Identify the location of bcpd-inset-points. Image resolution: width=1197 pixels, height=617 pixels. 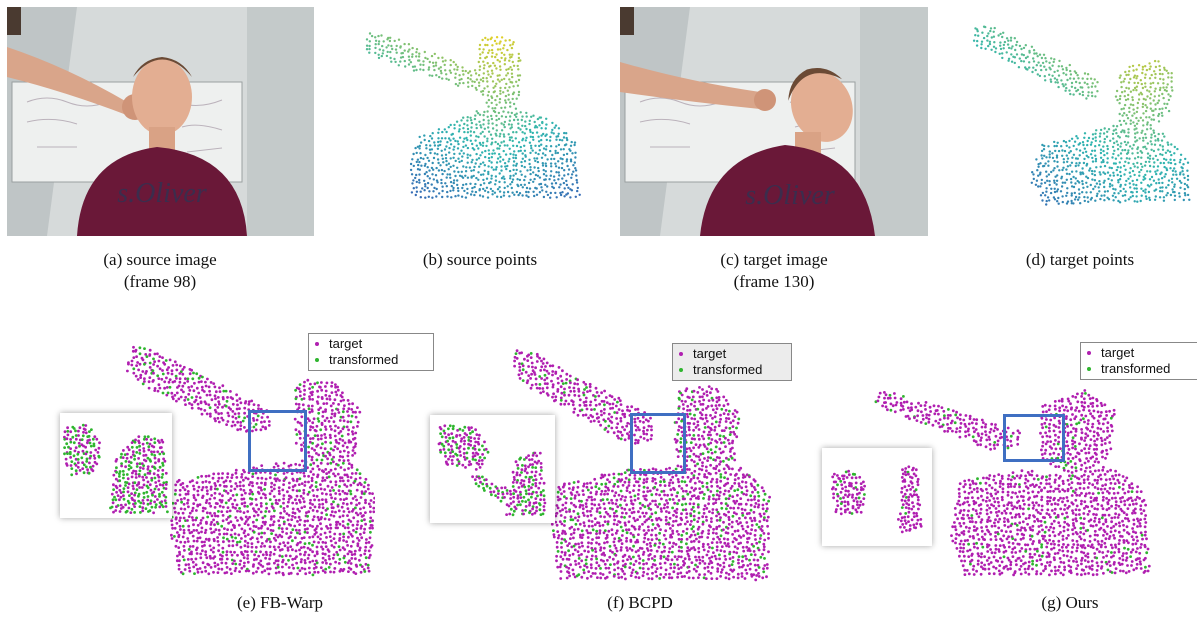
(492, 470).